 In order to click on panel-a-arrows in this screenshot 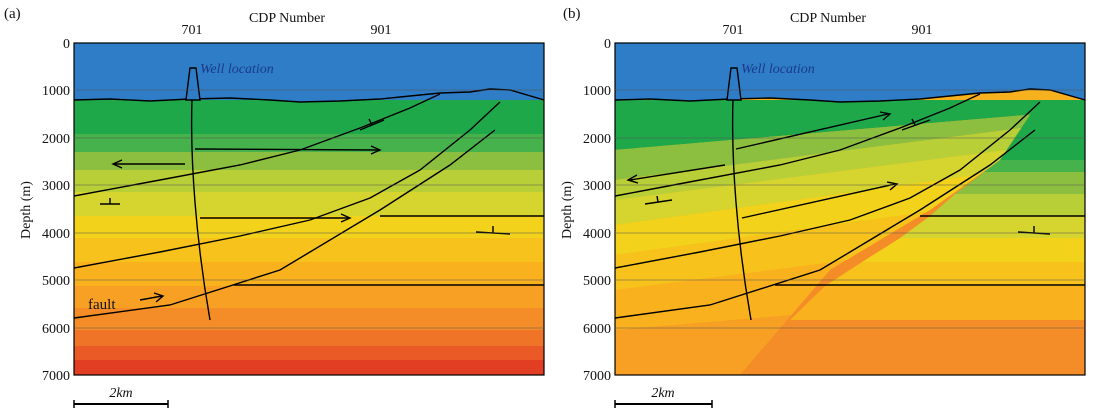, I will do `click(246, 224)`.